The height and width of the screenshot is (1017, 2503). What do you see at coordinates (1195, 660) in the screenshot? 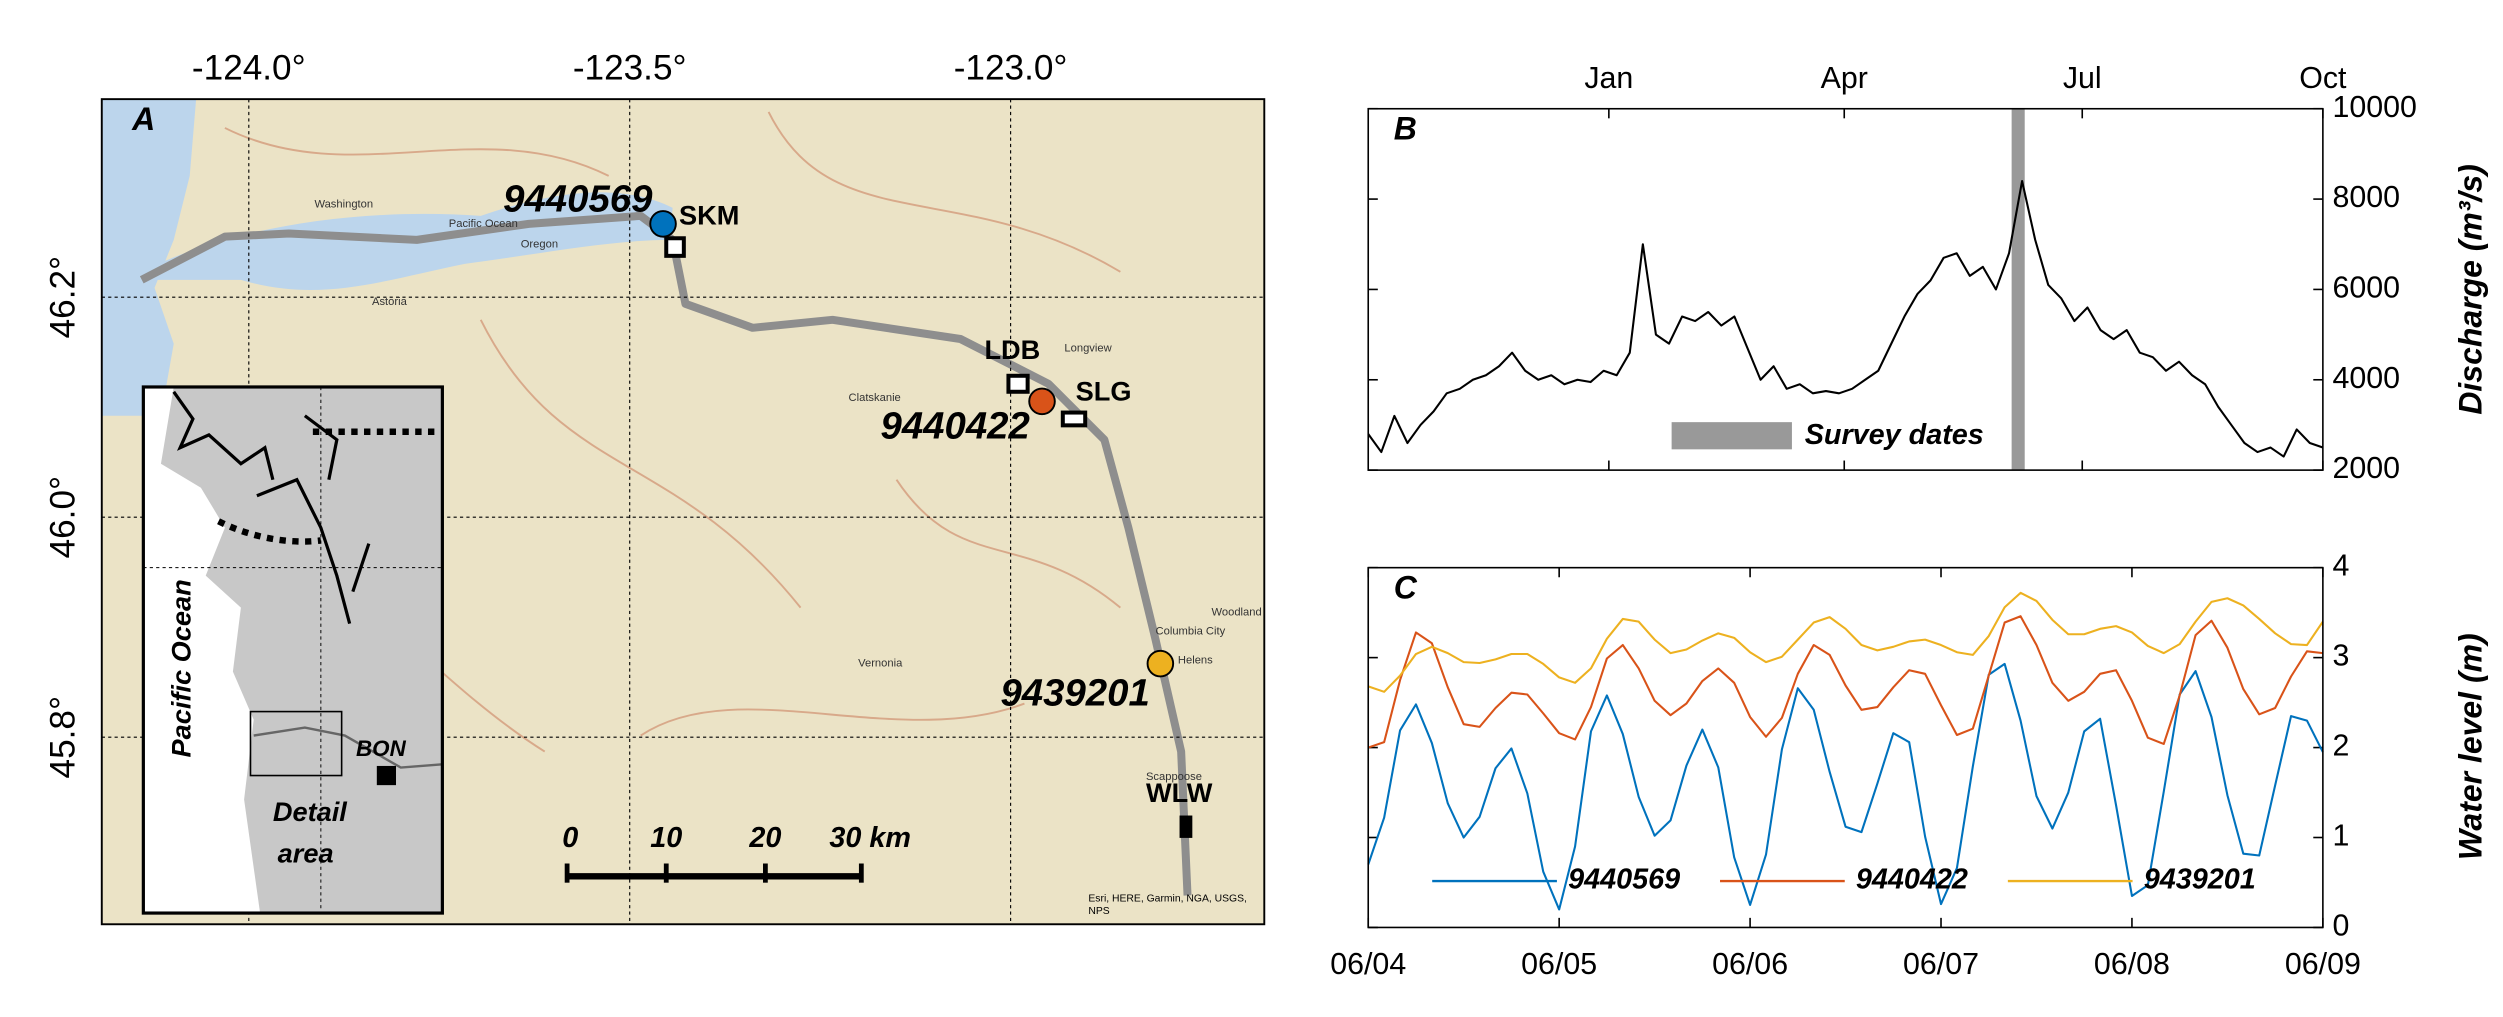
I see `place-label: Helens` at bounding box center [1195, 660].